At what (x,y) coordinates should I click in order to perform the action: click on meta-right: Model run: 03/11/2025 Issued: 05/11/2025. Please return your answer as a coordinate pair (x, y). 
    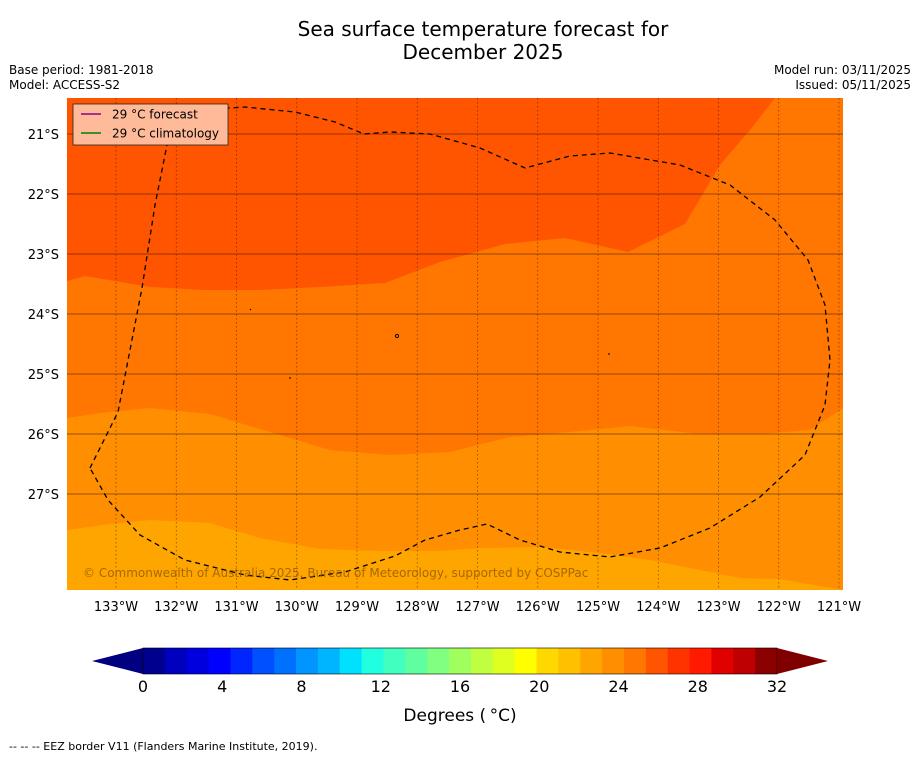
    Looking at the image, I should click on (842, 78).